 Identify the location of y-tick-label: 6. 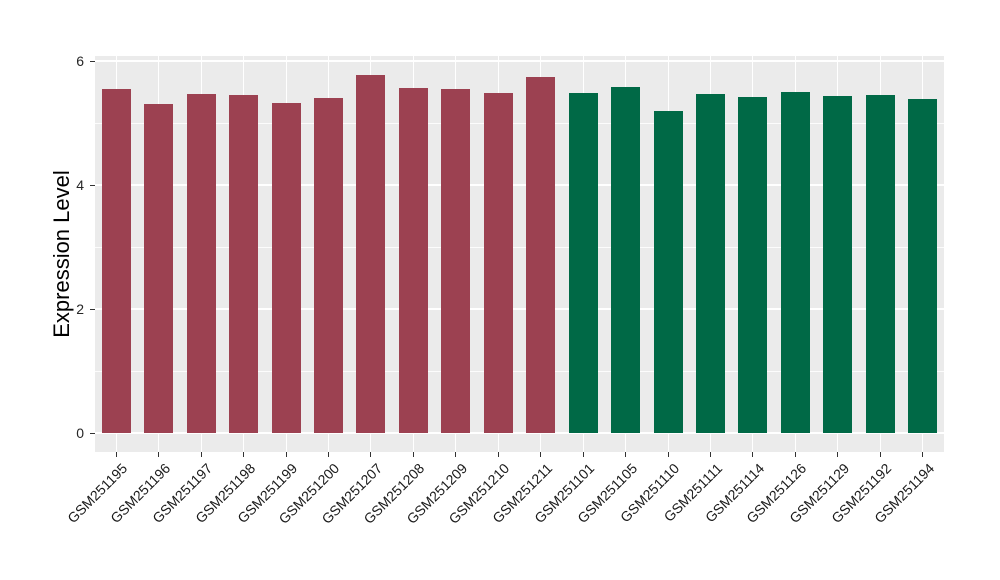
(80, 61).